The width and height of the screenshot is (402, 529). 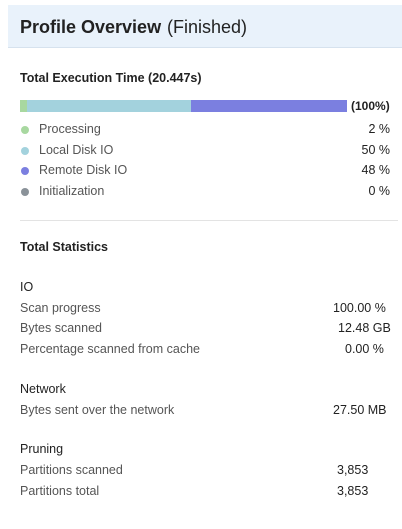 What do you see at coordinates (364, 328) in the screenshot?
I see `stat-value: 12.48 GB` at bounding box center [364, 328].